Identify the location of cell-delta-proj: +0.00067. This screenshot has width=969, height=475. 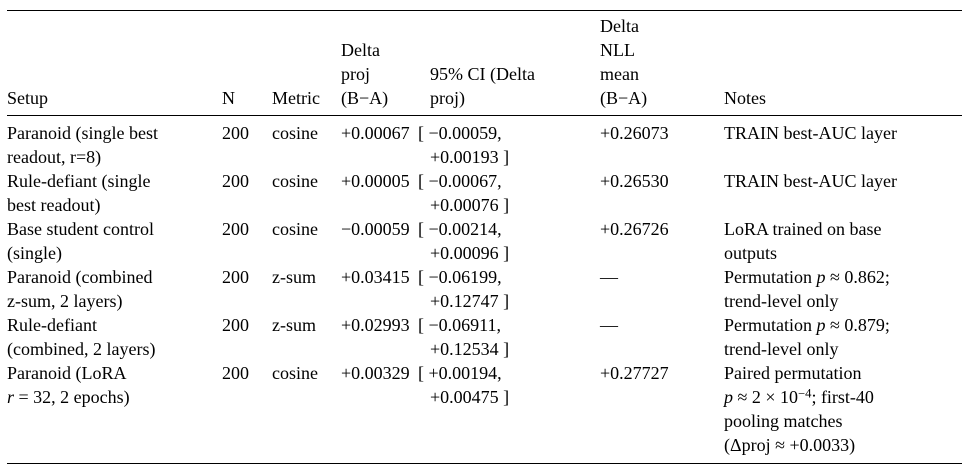
(375, 133).